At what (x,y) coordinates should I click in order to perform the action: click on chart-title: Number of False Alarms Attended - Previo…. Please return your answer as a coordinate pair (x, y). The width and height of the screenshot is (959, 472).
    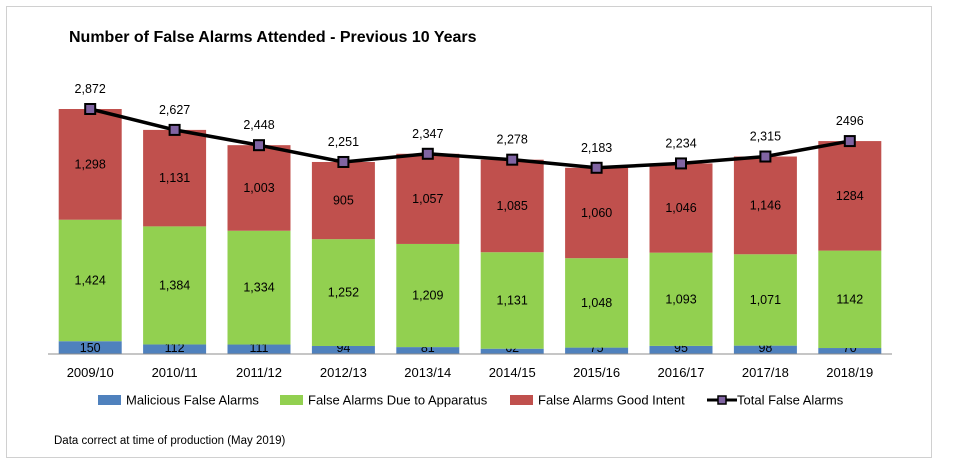
    Looking at the image, I should click on (273, 37).